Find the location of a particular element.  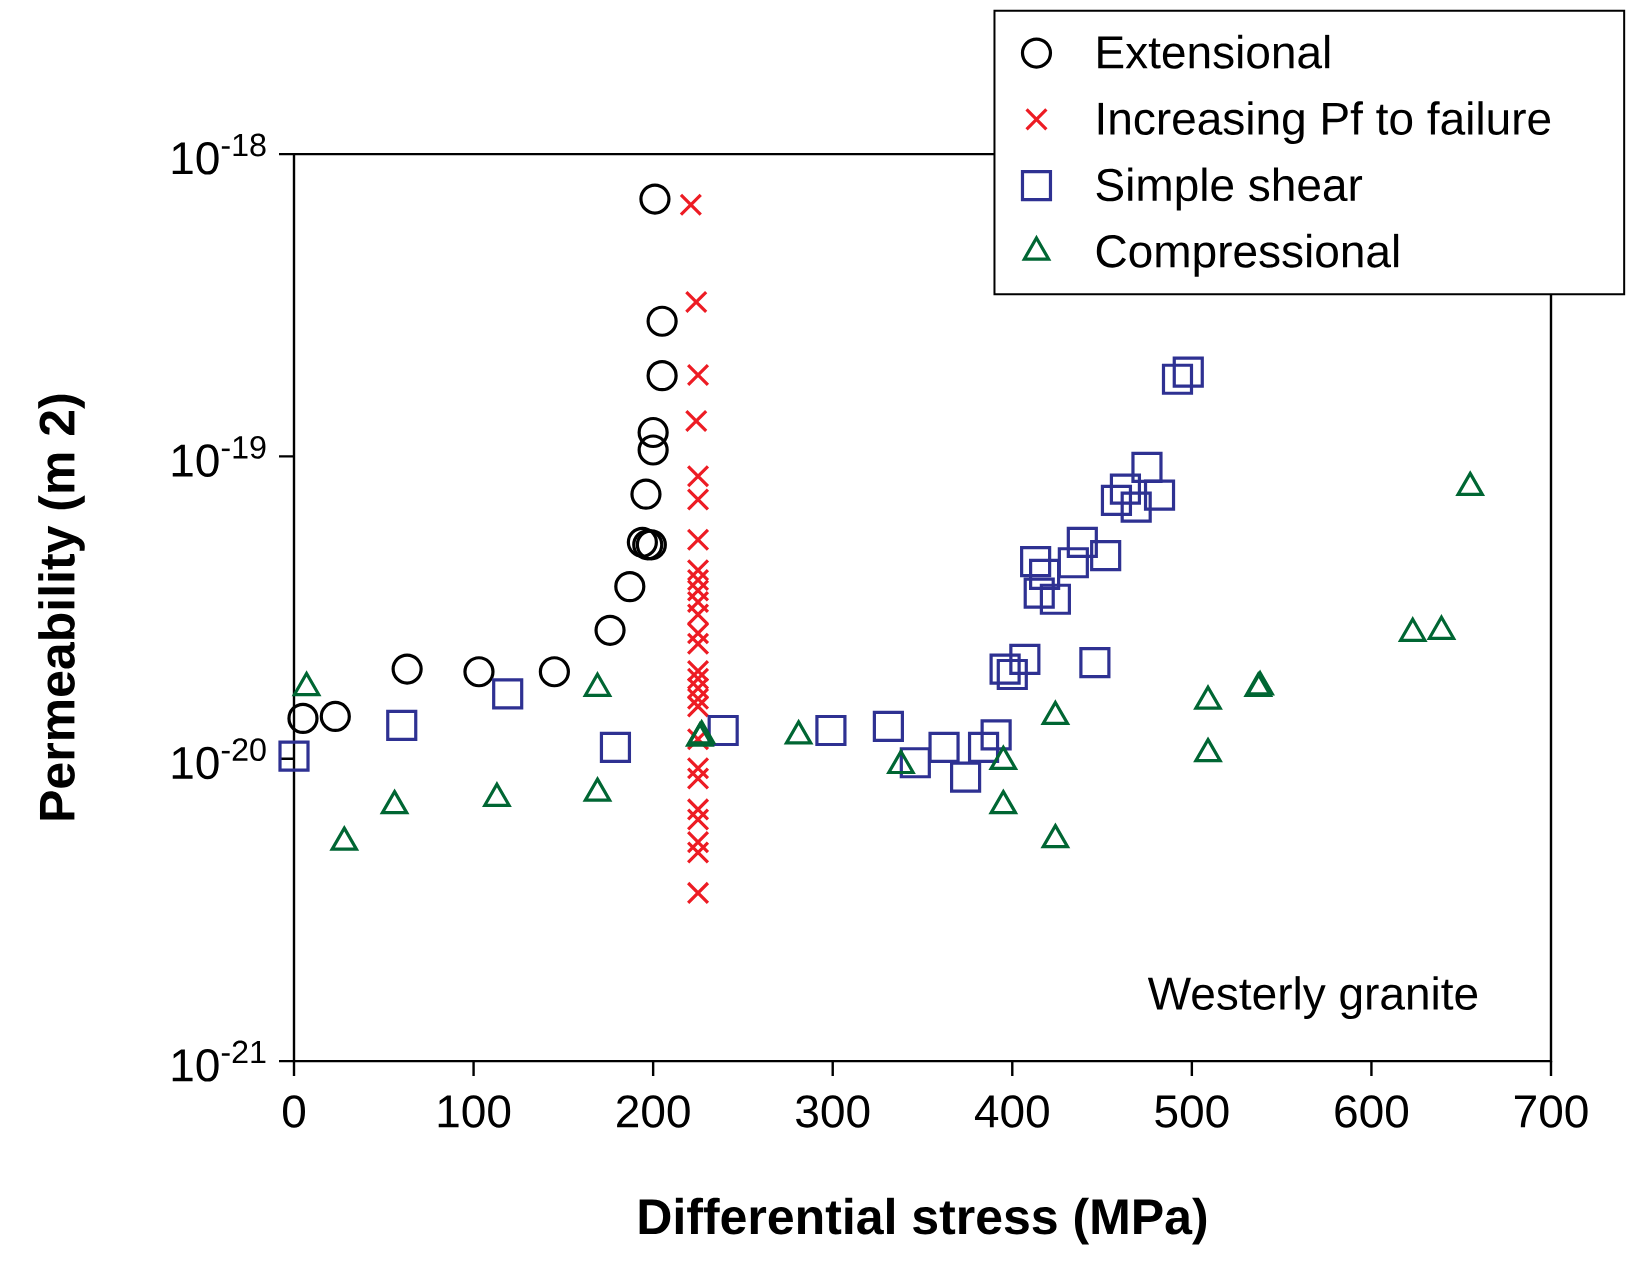

x-tick-label: 200 is located at coordinates (653, 1111).